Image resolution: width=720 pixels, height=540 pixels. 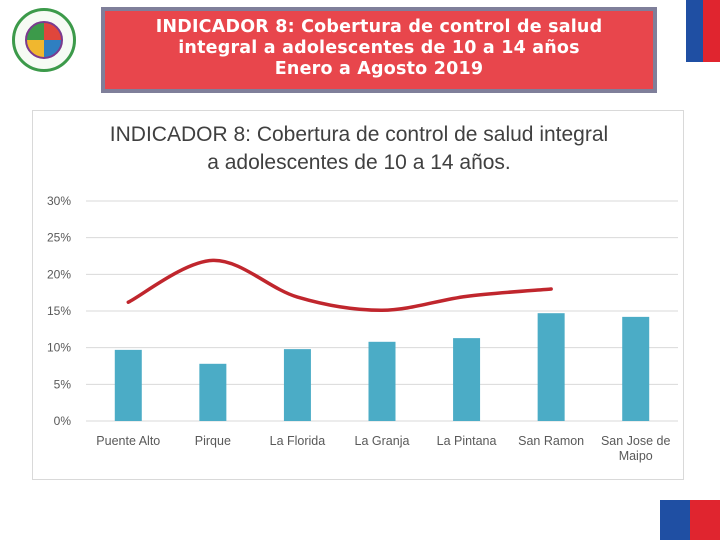 I want to click on x-category-label: Maipo, so click(x=636, y=456).